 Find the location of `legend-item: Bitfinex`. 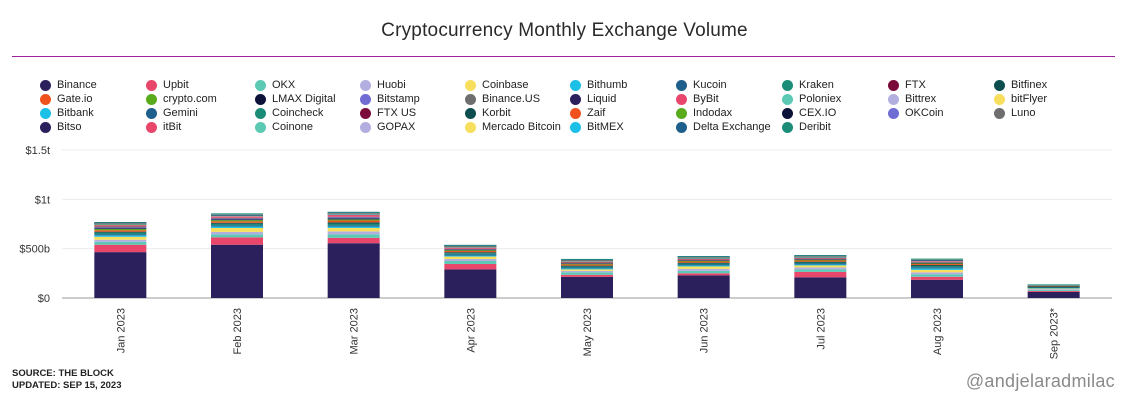

legend-item: Bitfinex is located at coordinates (1020, 85).